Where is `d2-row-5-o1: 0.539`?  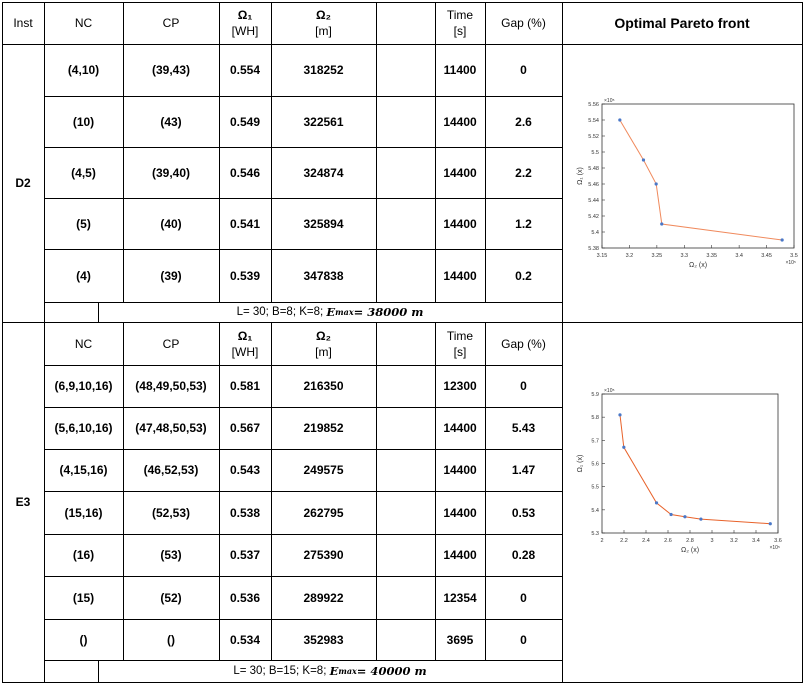 d2-row-5-o1: 0.539 is located at coordinates (245, 275).